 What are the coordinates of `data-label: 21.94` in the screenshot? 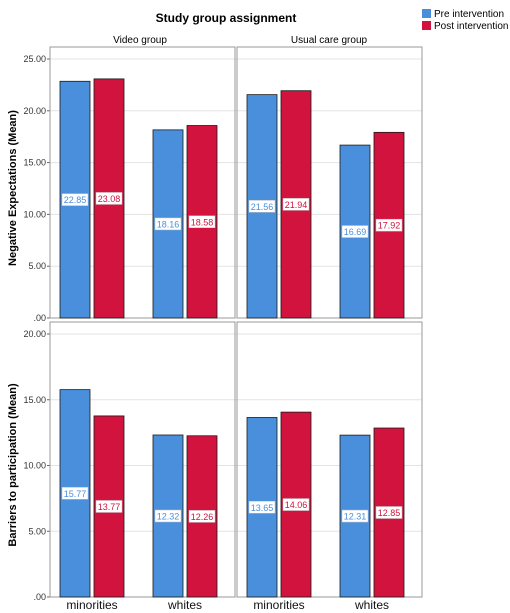 It's located at (296, 205).